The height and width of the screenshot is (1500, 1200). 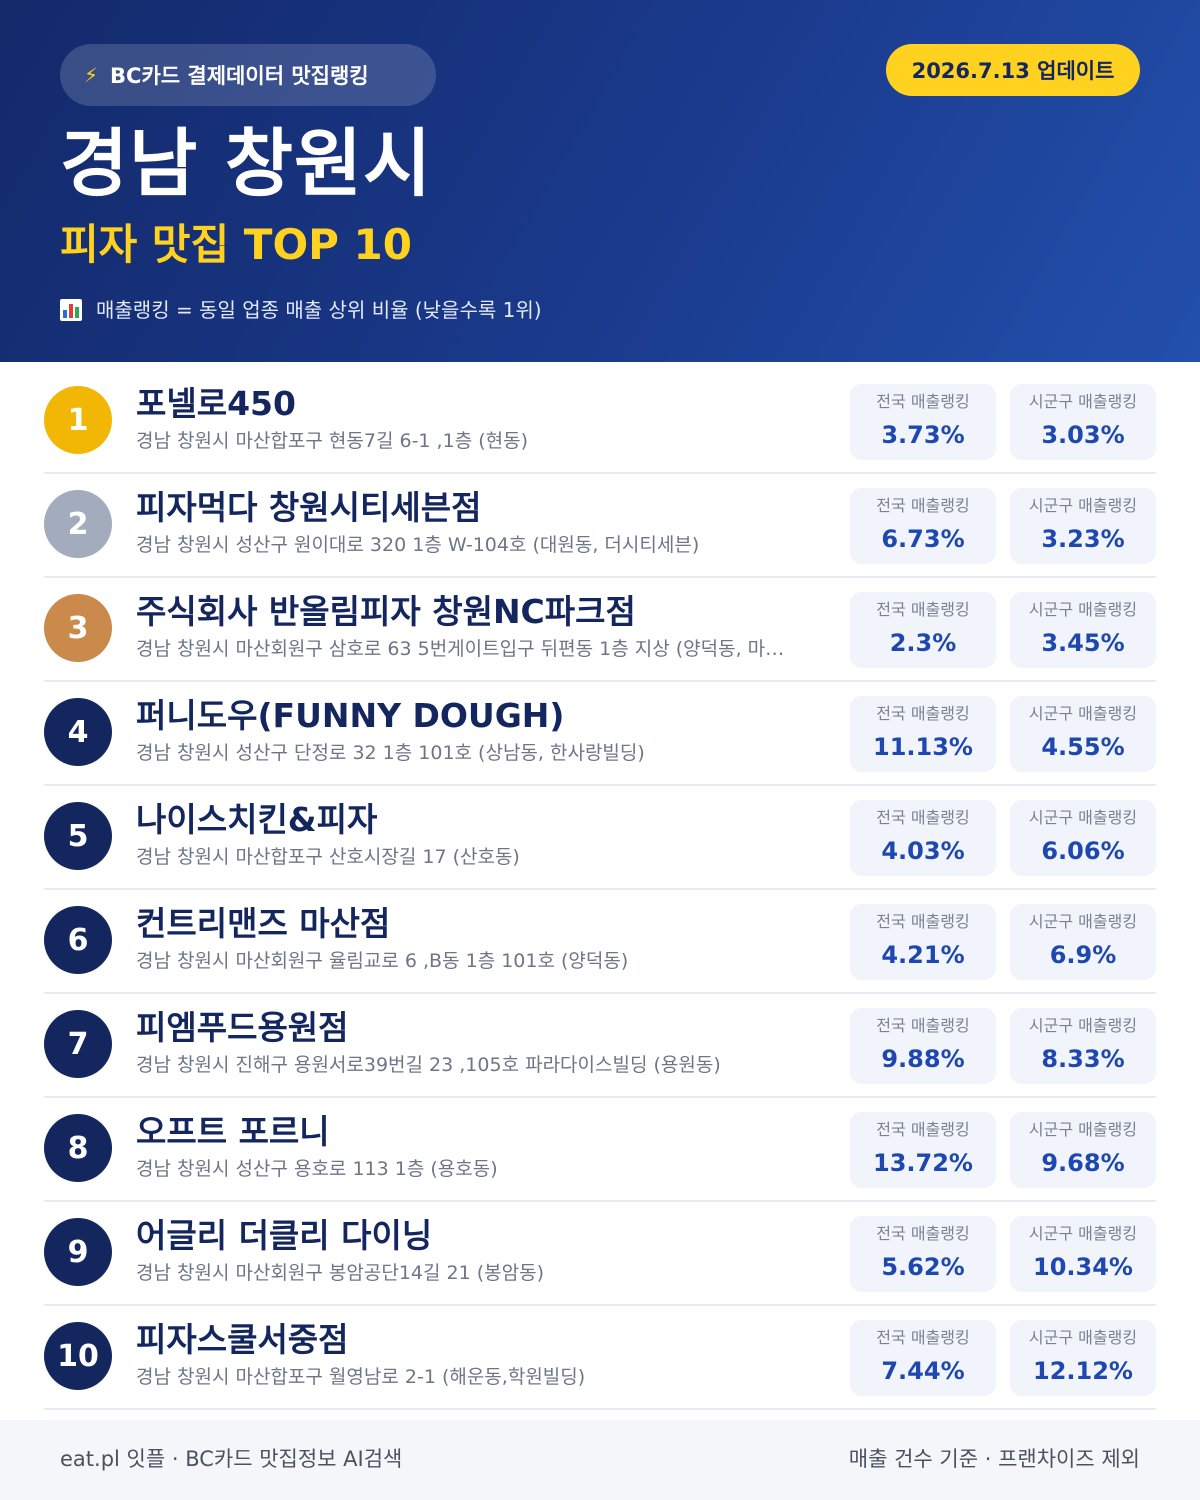 I want to click on district-ranking-box: 시군구 매출랭킹 8.33%, so click(x=1083, y=1046).